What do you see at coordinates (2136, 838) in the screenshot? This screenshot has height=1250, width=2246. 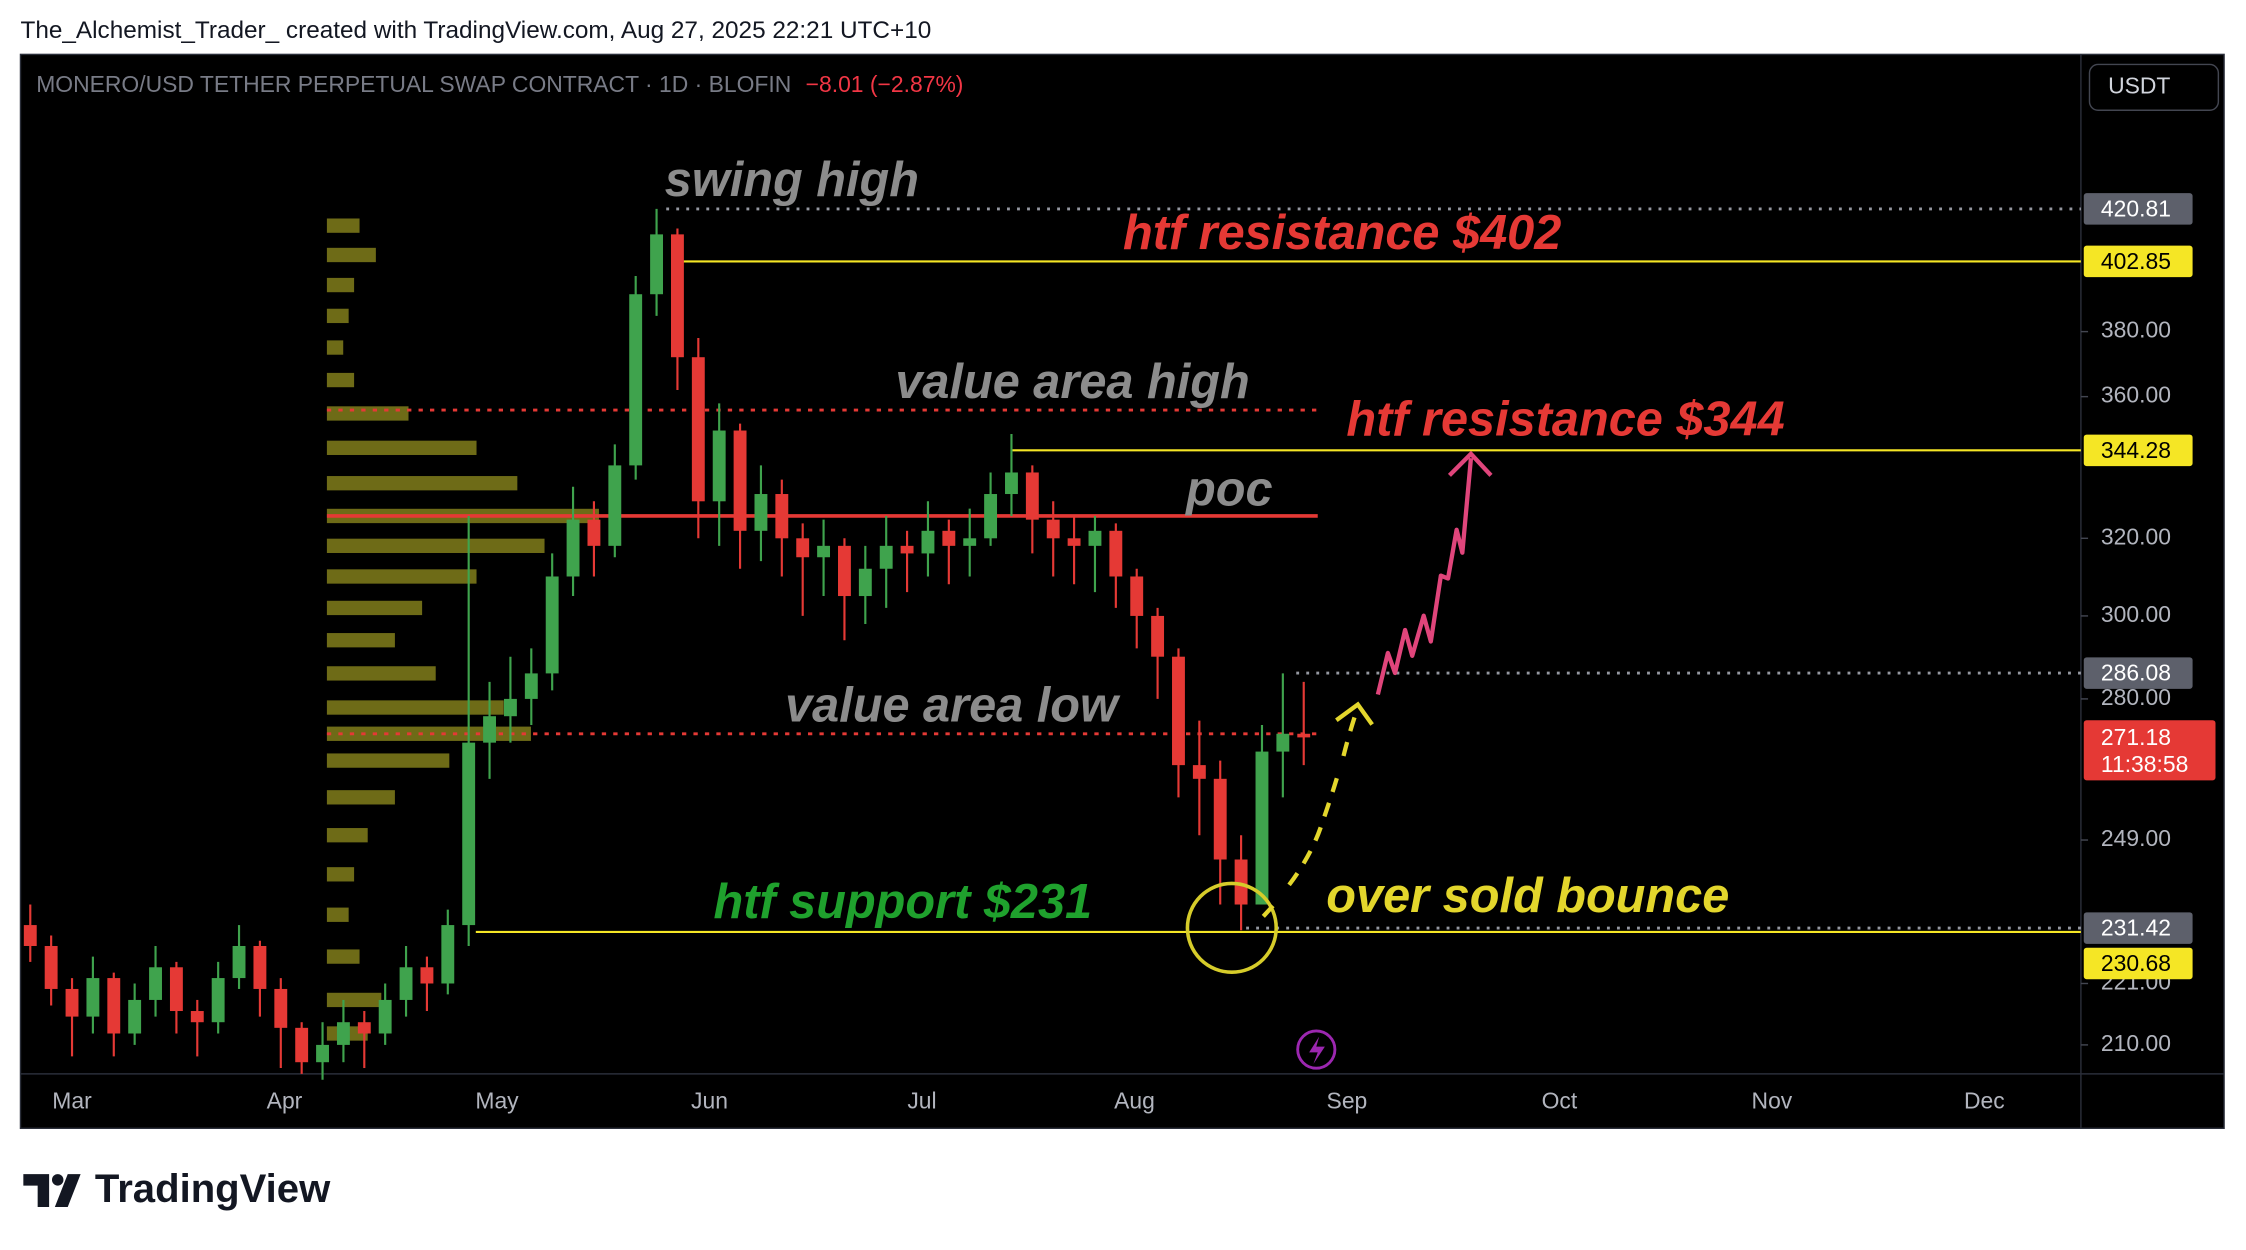 I see `y-tick-label: 249.00` at bounding box center [2136, 838].